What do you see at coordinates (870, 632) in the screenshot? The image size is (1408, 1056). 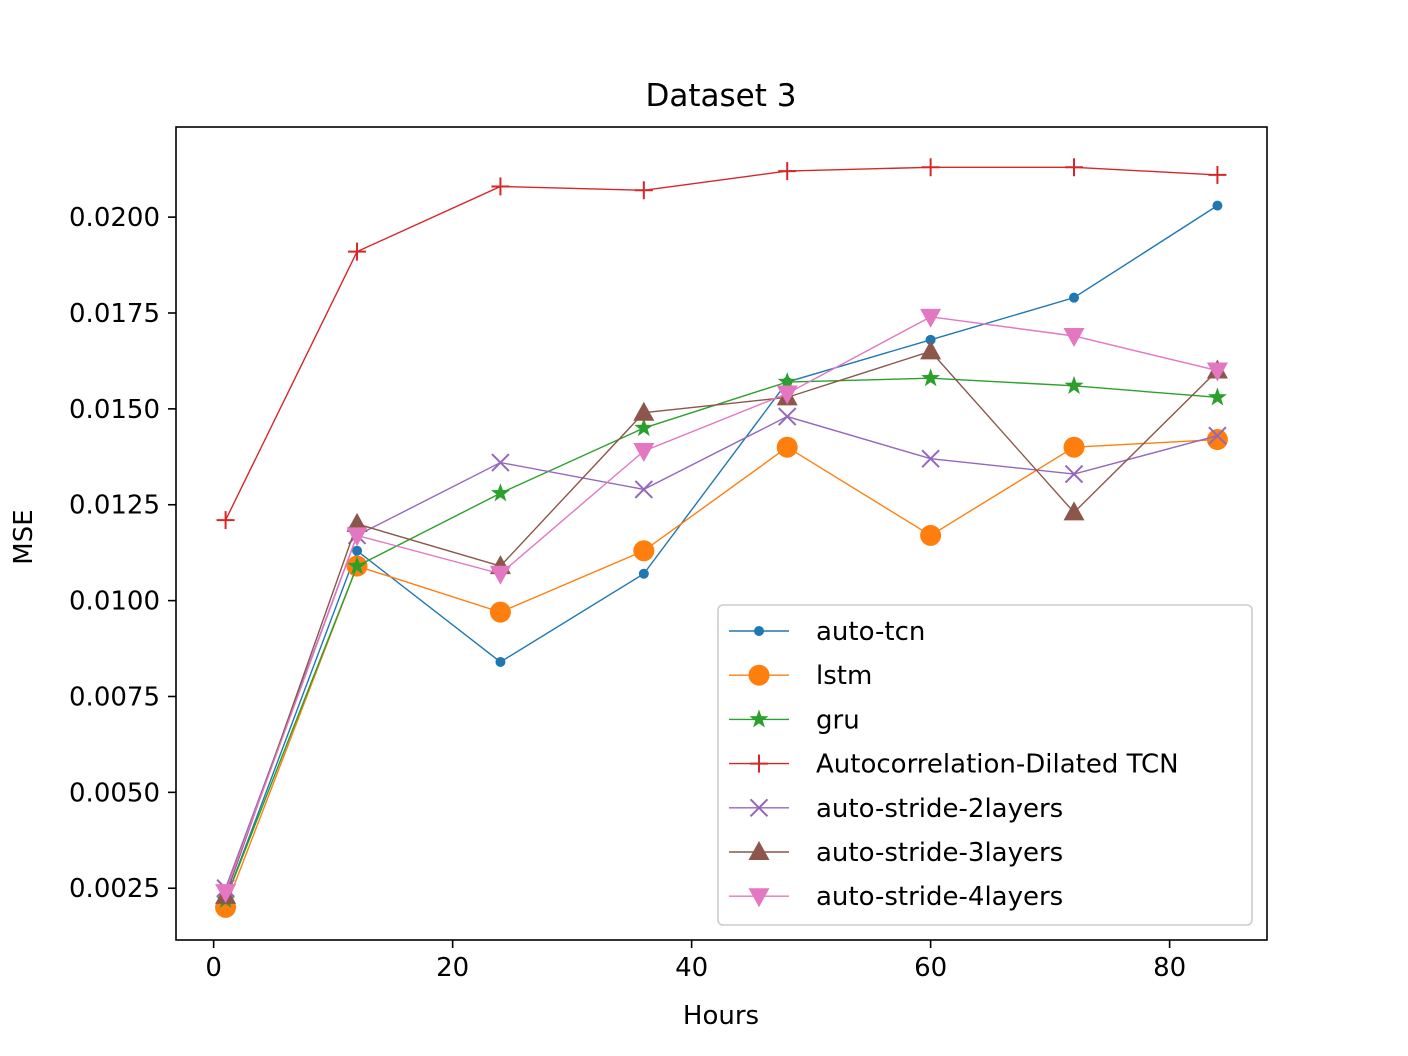 I see `legend-label: auto-tcn` at bounding box center [870, 632].